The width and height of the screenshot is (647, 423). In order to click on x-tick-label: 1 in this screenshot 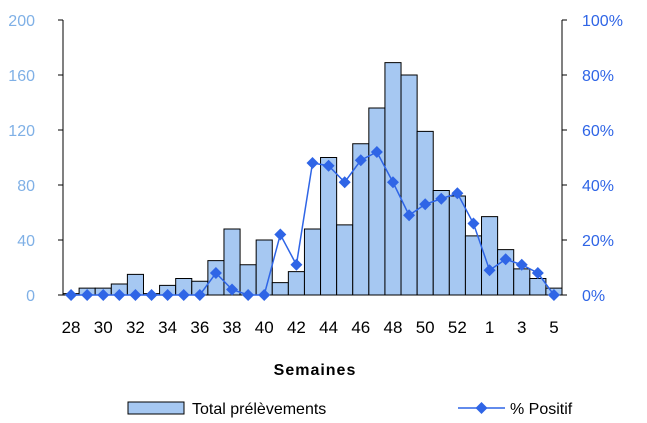, I will do `click(489, 327)`.